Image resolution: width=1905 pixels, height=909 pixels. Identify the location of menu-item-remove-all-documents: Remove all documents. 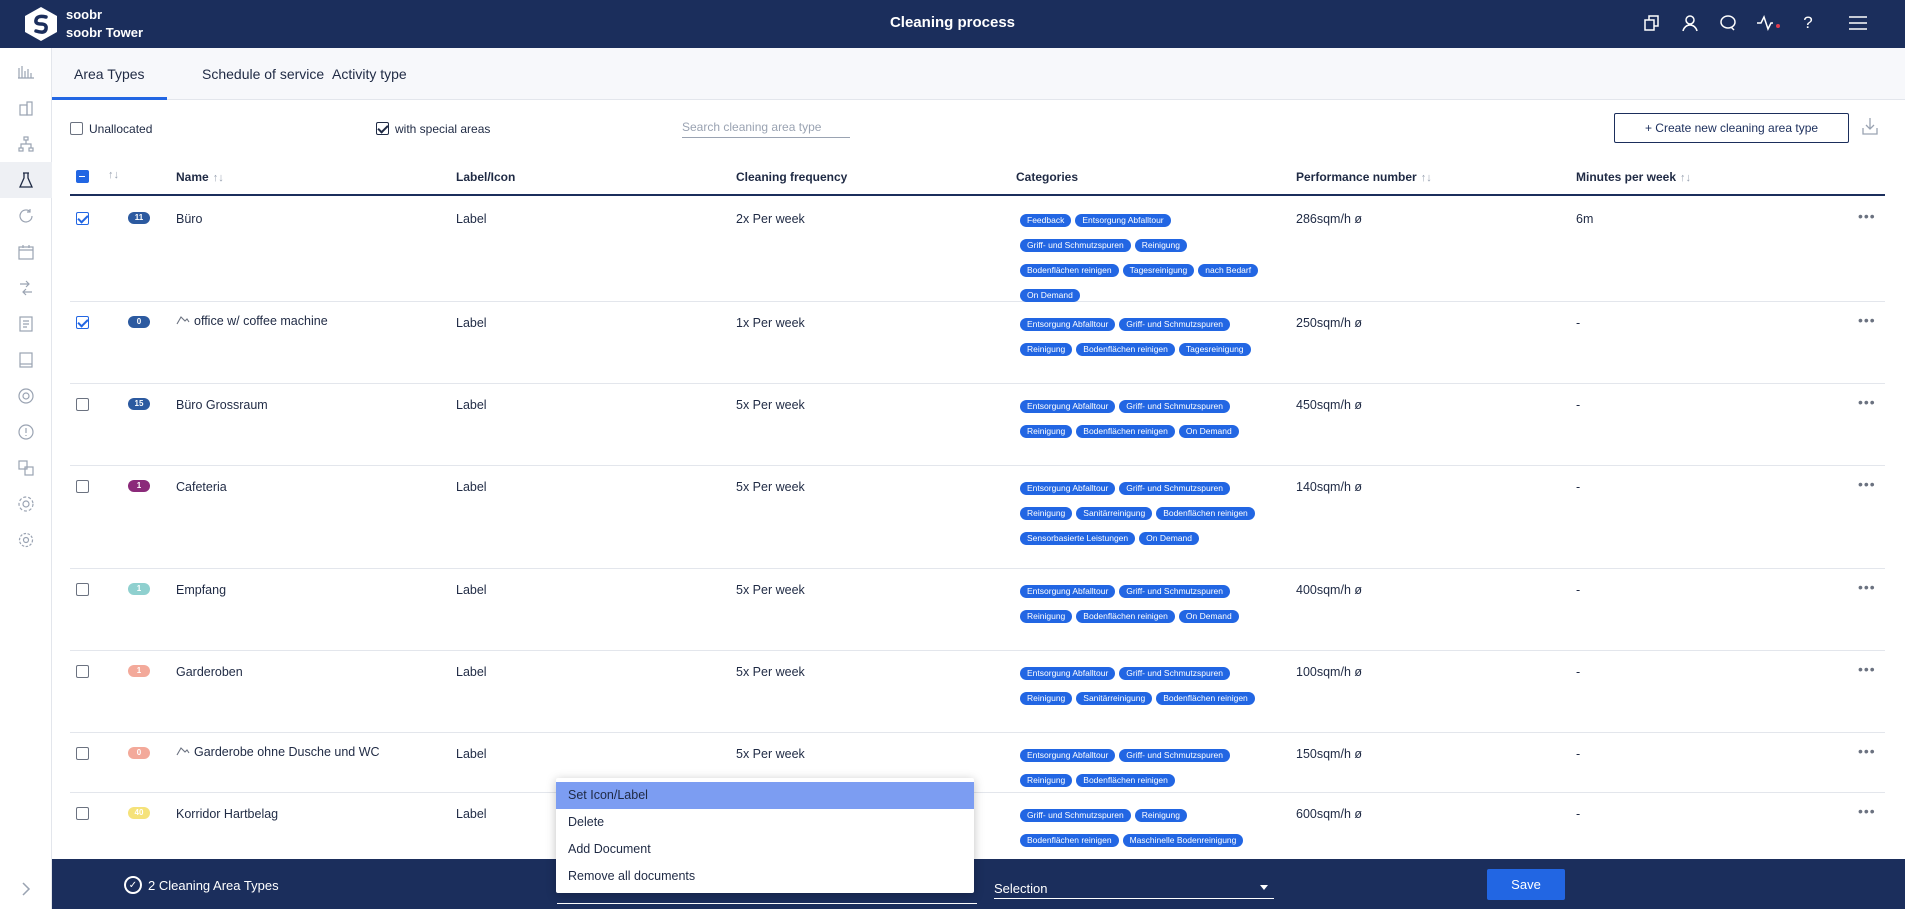
(632, 876).